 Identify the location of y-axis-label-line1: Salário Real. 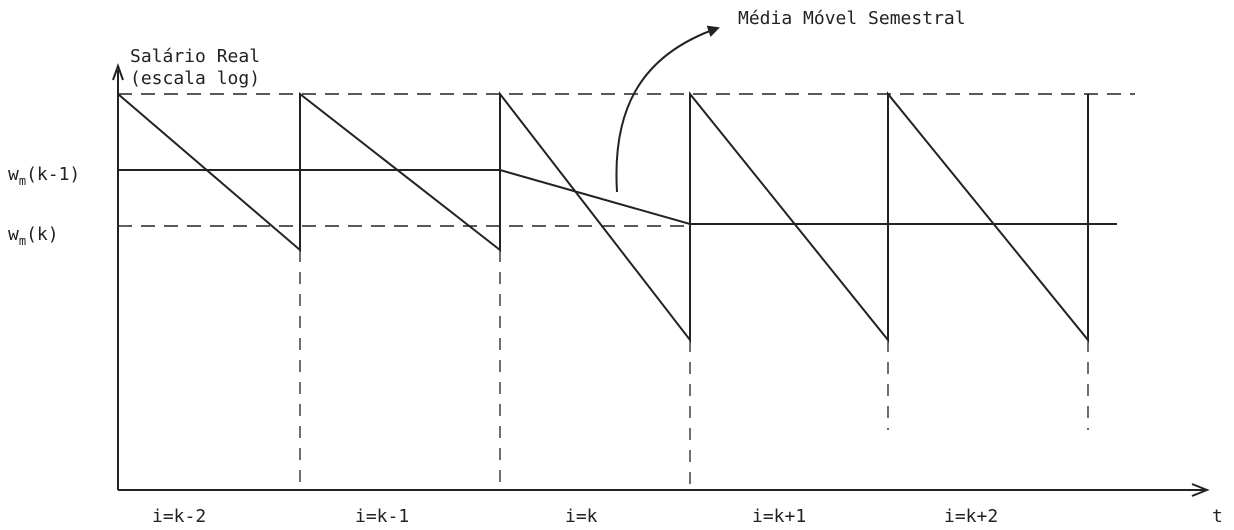
(195, 56).